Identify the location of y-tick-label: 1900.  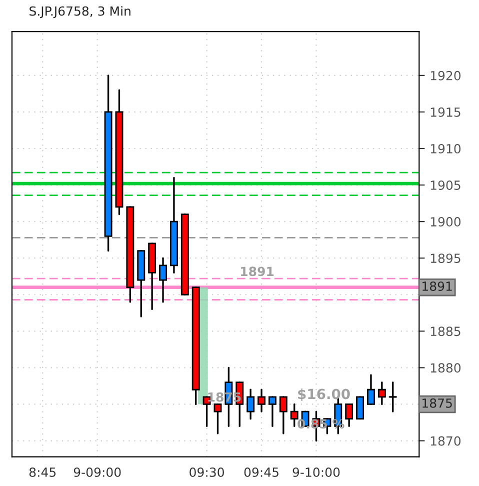
(445, 221).